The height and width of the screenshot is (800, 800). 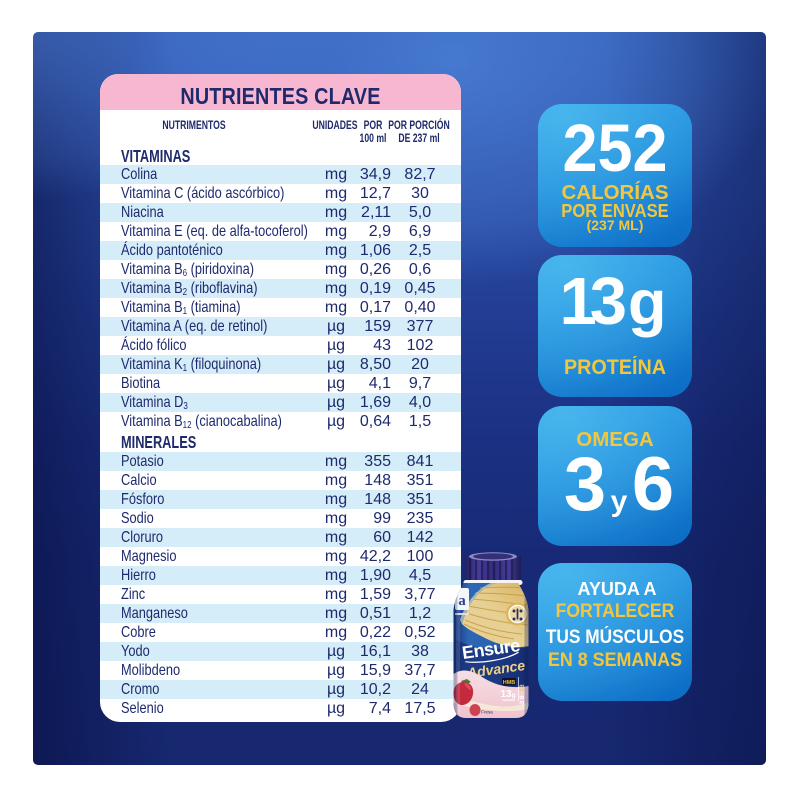 I want to click on svg-text: a, so click(x=462, y=601).